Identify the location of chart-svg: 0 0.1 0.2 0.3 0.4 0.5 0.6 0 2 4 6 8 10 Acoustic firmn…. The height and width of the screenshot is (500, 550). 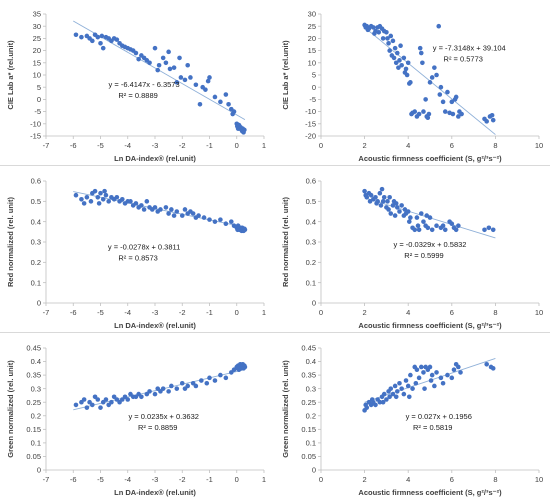
(412, 253).